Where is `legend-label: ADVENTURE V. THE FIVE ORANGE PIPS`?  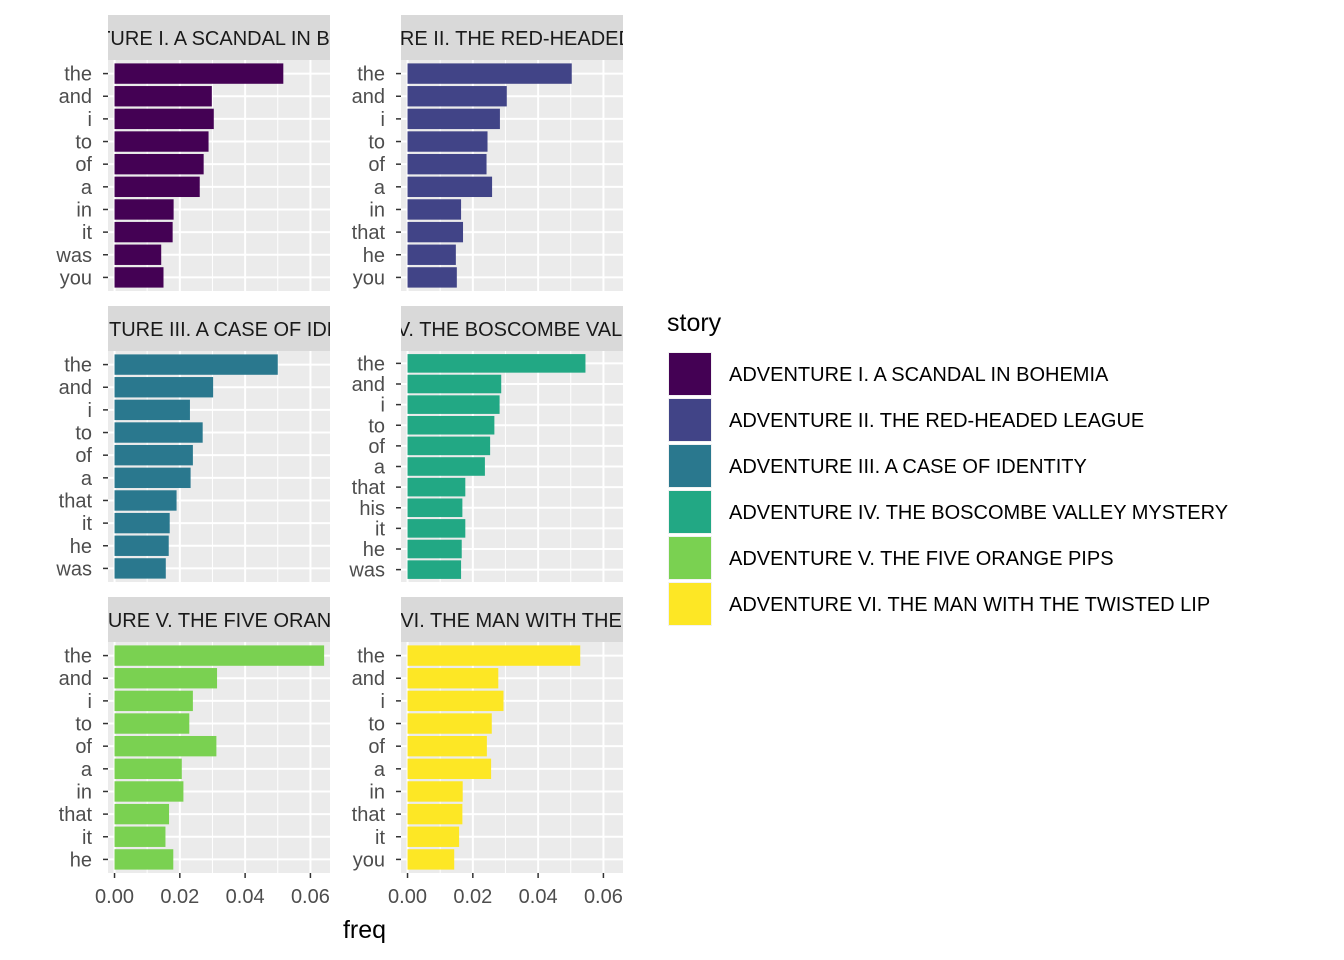 legend-label: ADVENTURE V. THE FIVE ORANGE PIPS is located at coordinates (921, 559).